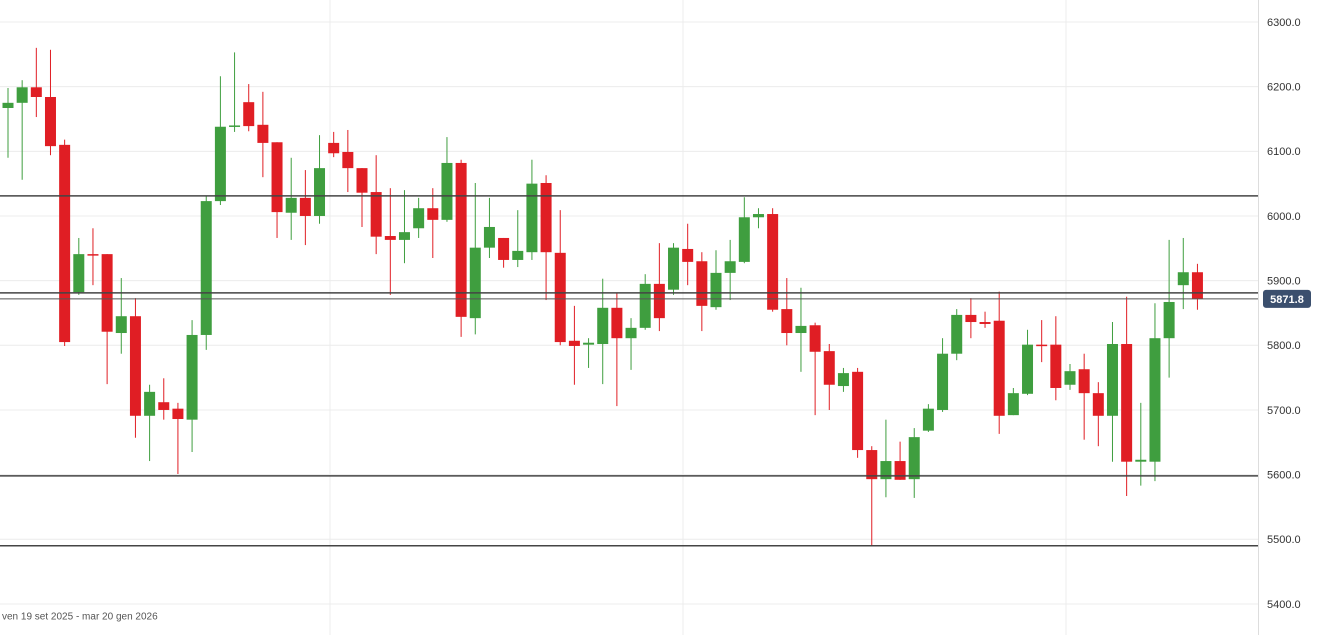 The height and width of the screenshot is (635, 1321). Describe the element at coordinates (1284, 152) in the screenshot. I see `y-tick-label: 6100.0` at that location.